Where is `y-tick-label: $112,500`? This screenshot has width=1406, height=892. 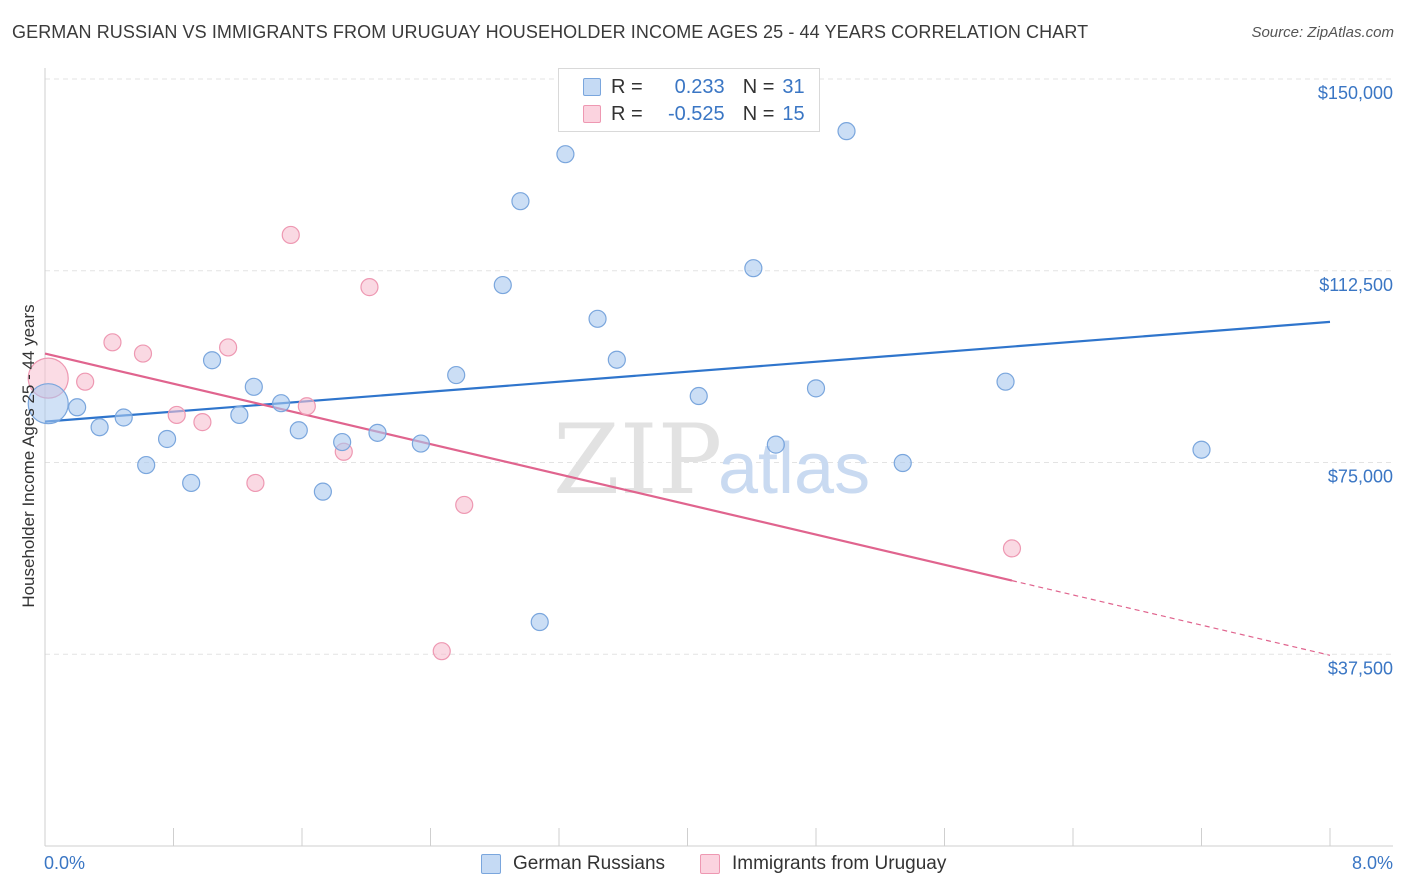 y-tick-label: $112,500 is located at coordinates (1356, 285).